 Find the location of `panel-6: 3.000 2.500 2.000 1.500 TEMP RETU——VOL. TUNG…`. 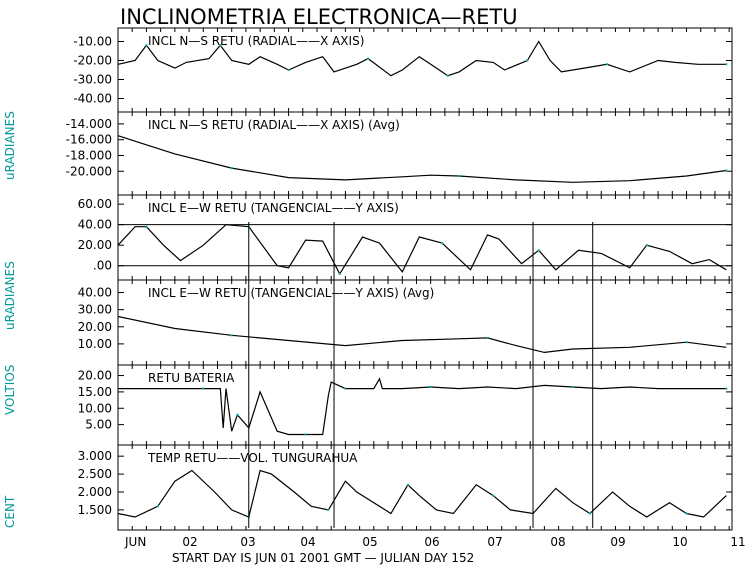

panel-6: 3.000 2.500 2.000 1.500 TEMP RETU——VOL. TUNG… is located at coordinates (405, 487).